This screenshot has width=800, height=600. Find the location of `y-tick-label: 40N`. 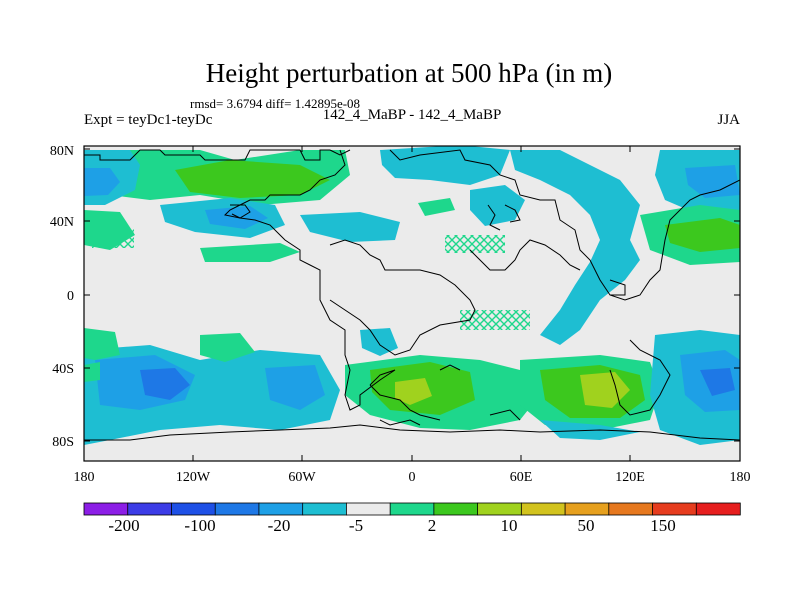

y-tick-label: 40N is located at coordinates (62, 222).